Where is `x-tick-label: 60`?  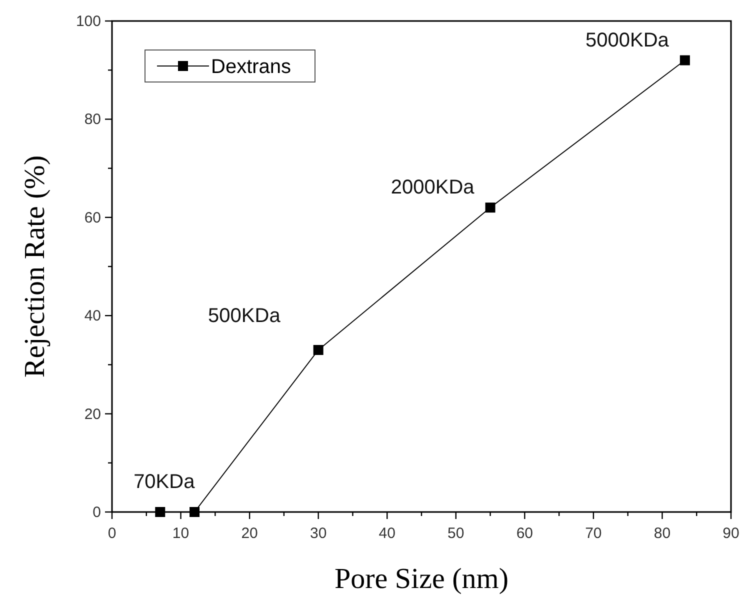 x-tick-label: 60 is located at coordinates (525, 533).